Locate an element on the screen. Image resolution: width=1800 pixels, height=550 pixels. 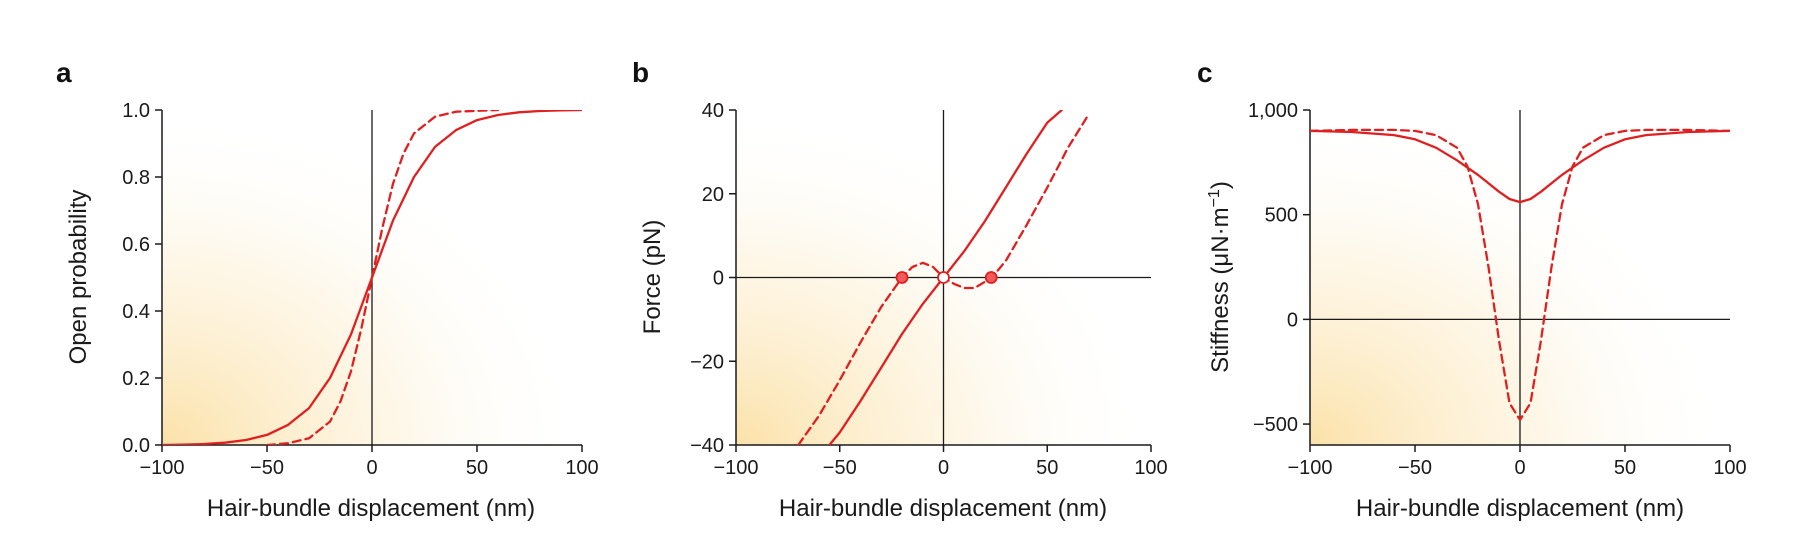
panel-label-c: c is located at coordinates (1205, 72).